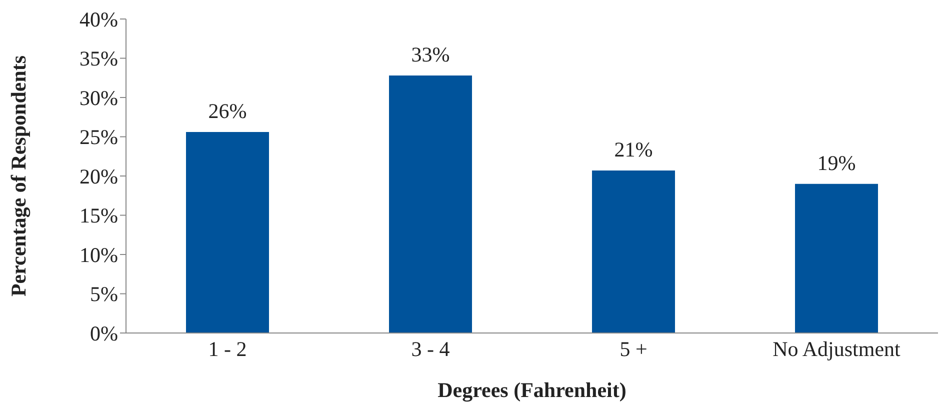 This screenshot has height=419, width=948. What do you see at coordinates (104, 294) in the screenshot?
I see `y-tick-label: 5%` at bounding box center [104, 294].